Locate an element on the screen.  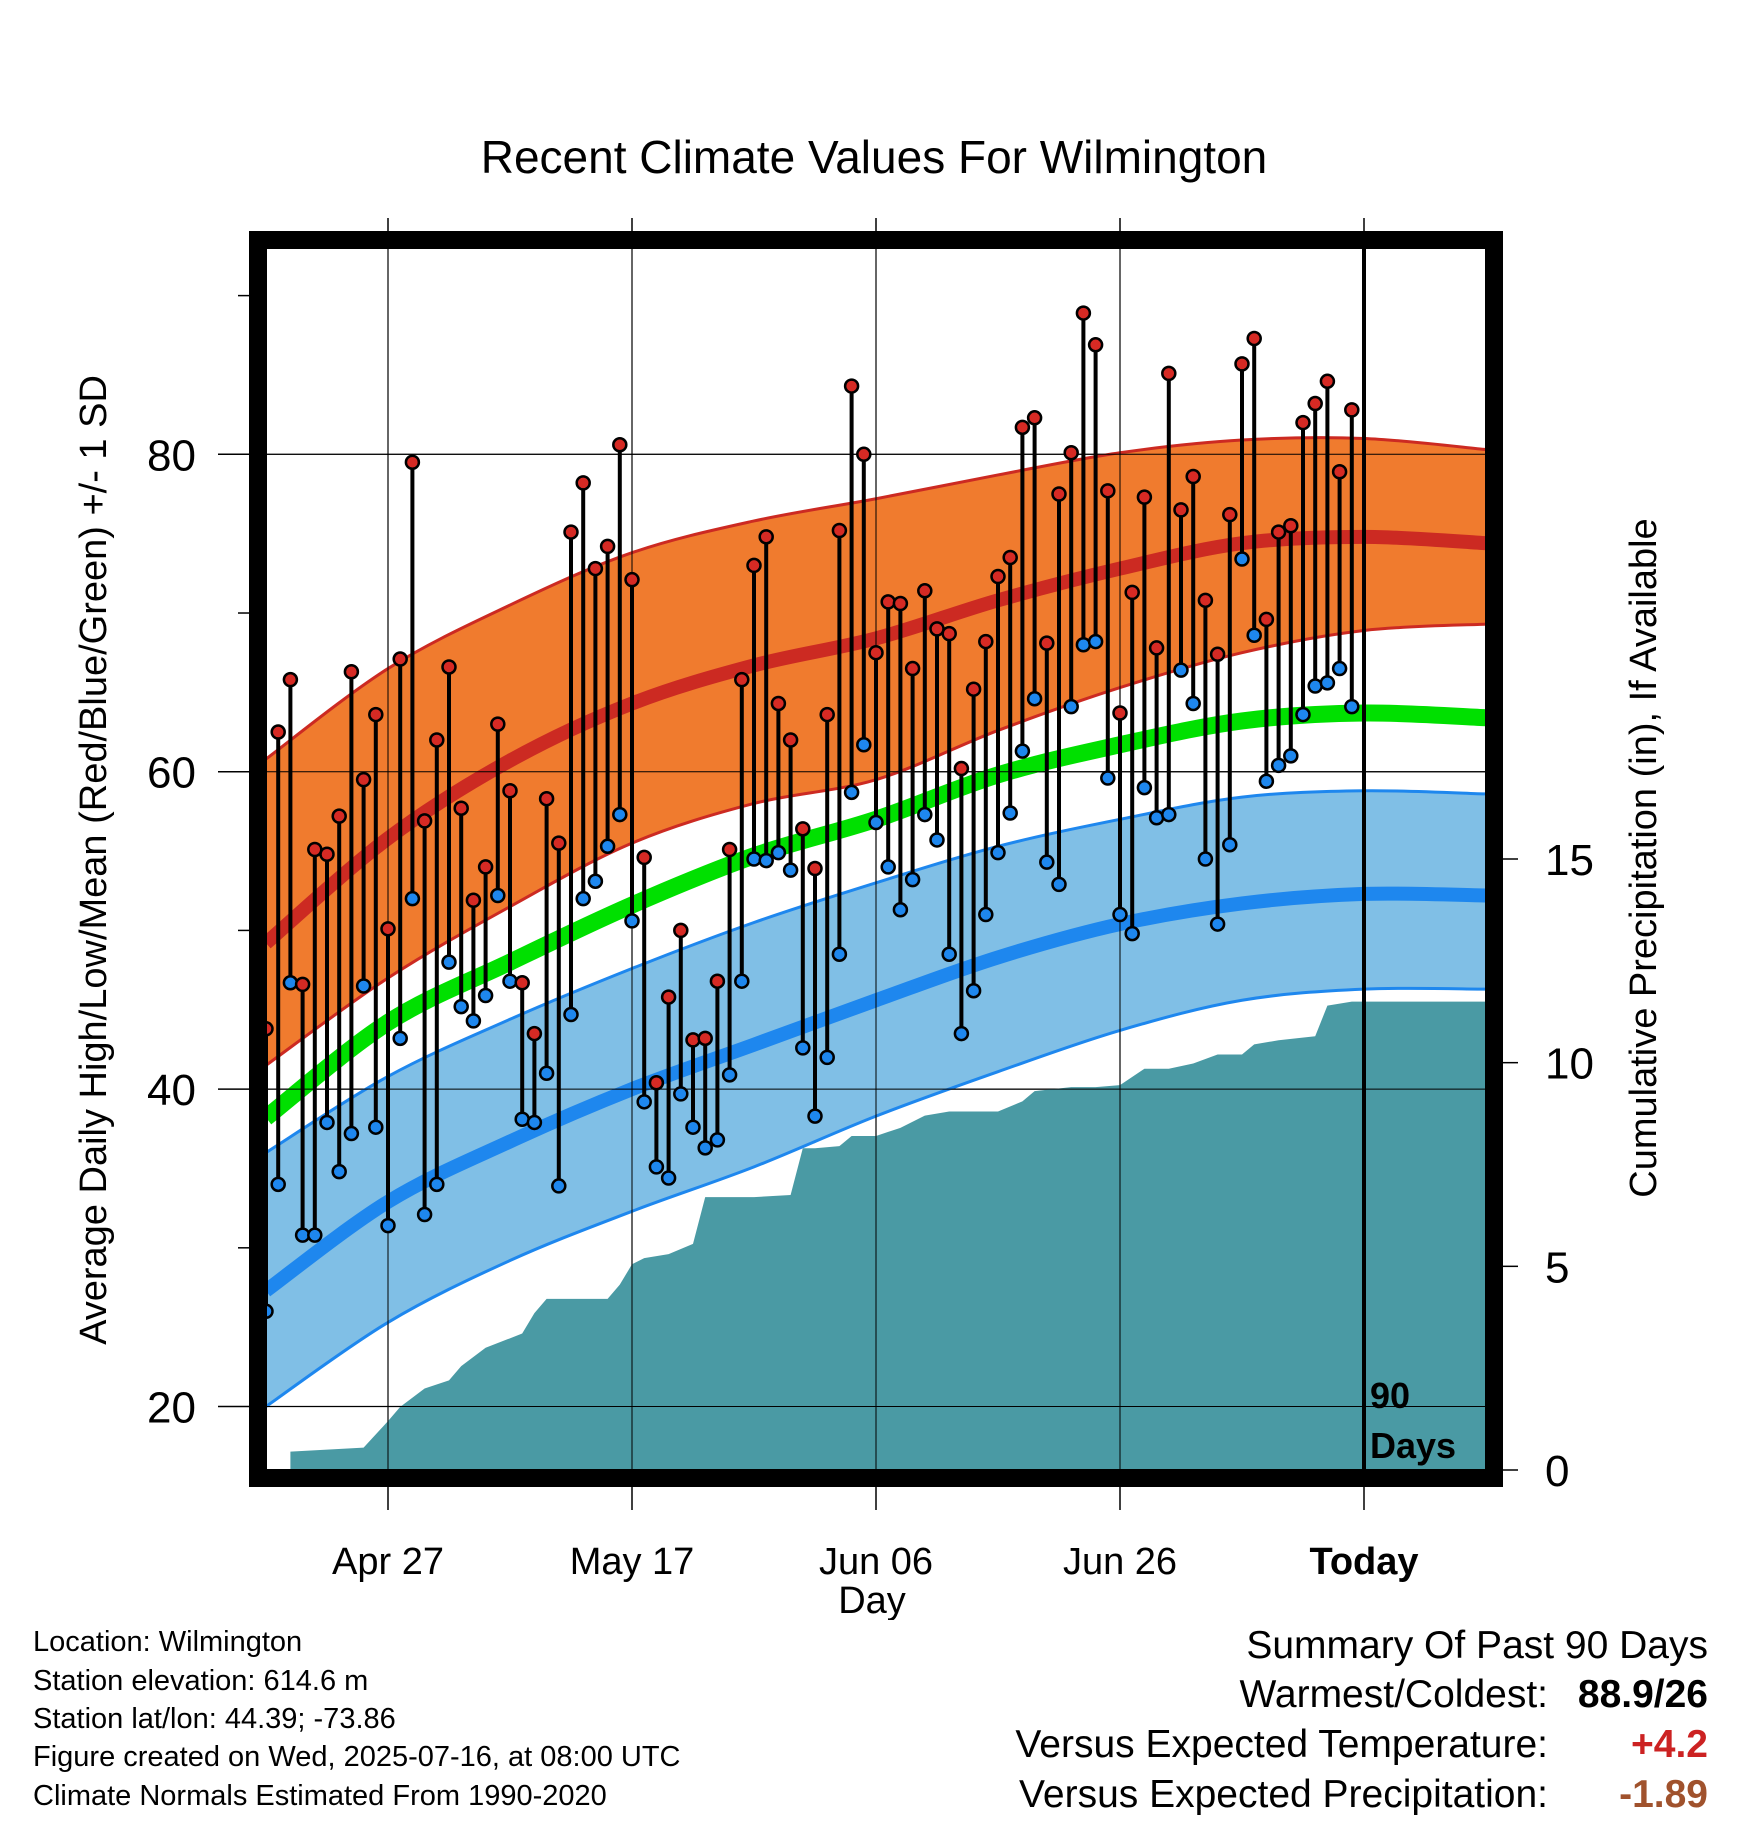
today-days-label: 90 is located at coordinates (1390, 1395).